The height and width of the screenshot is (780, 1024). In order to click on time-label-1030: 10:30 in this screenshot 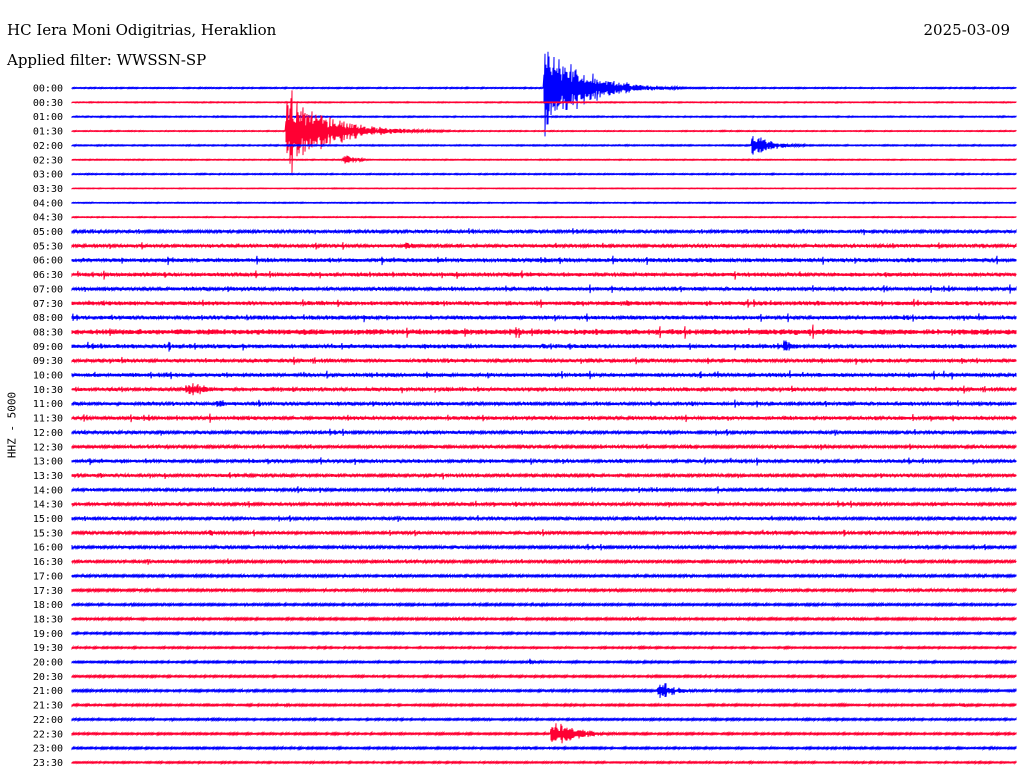, I will do `click(48, 390)`.